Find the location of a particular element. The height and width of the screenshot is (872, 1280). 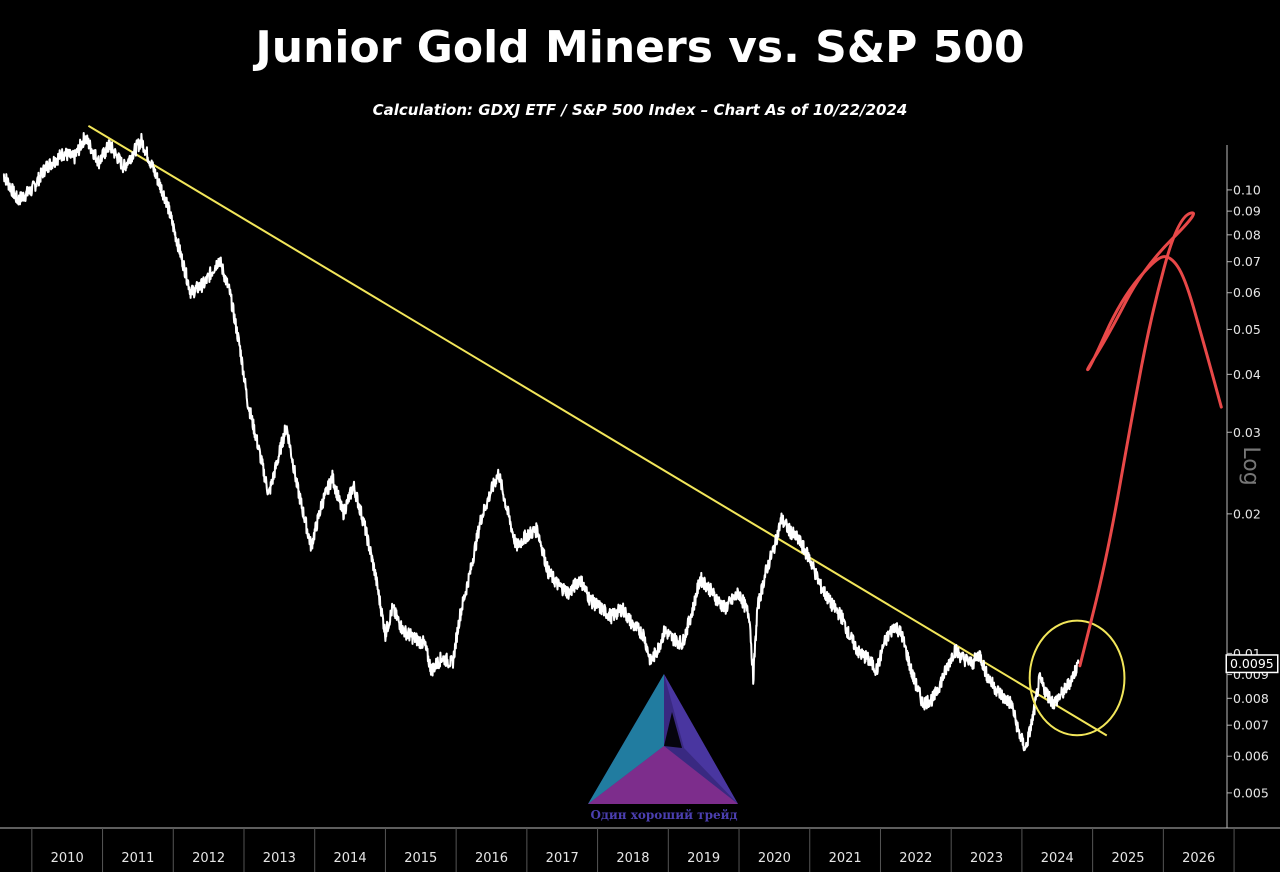

x-tick-label: 2026 is located at coordinates (1198, 858).